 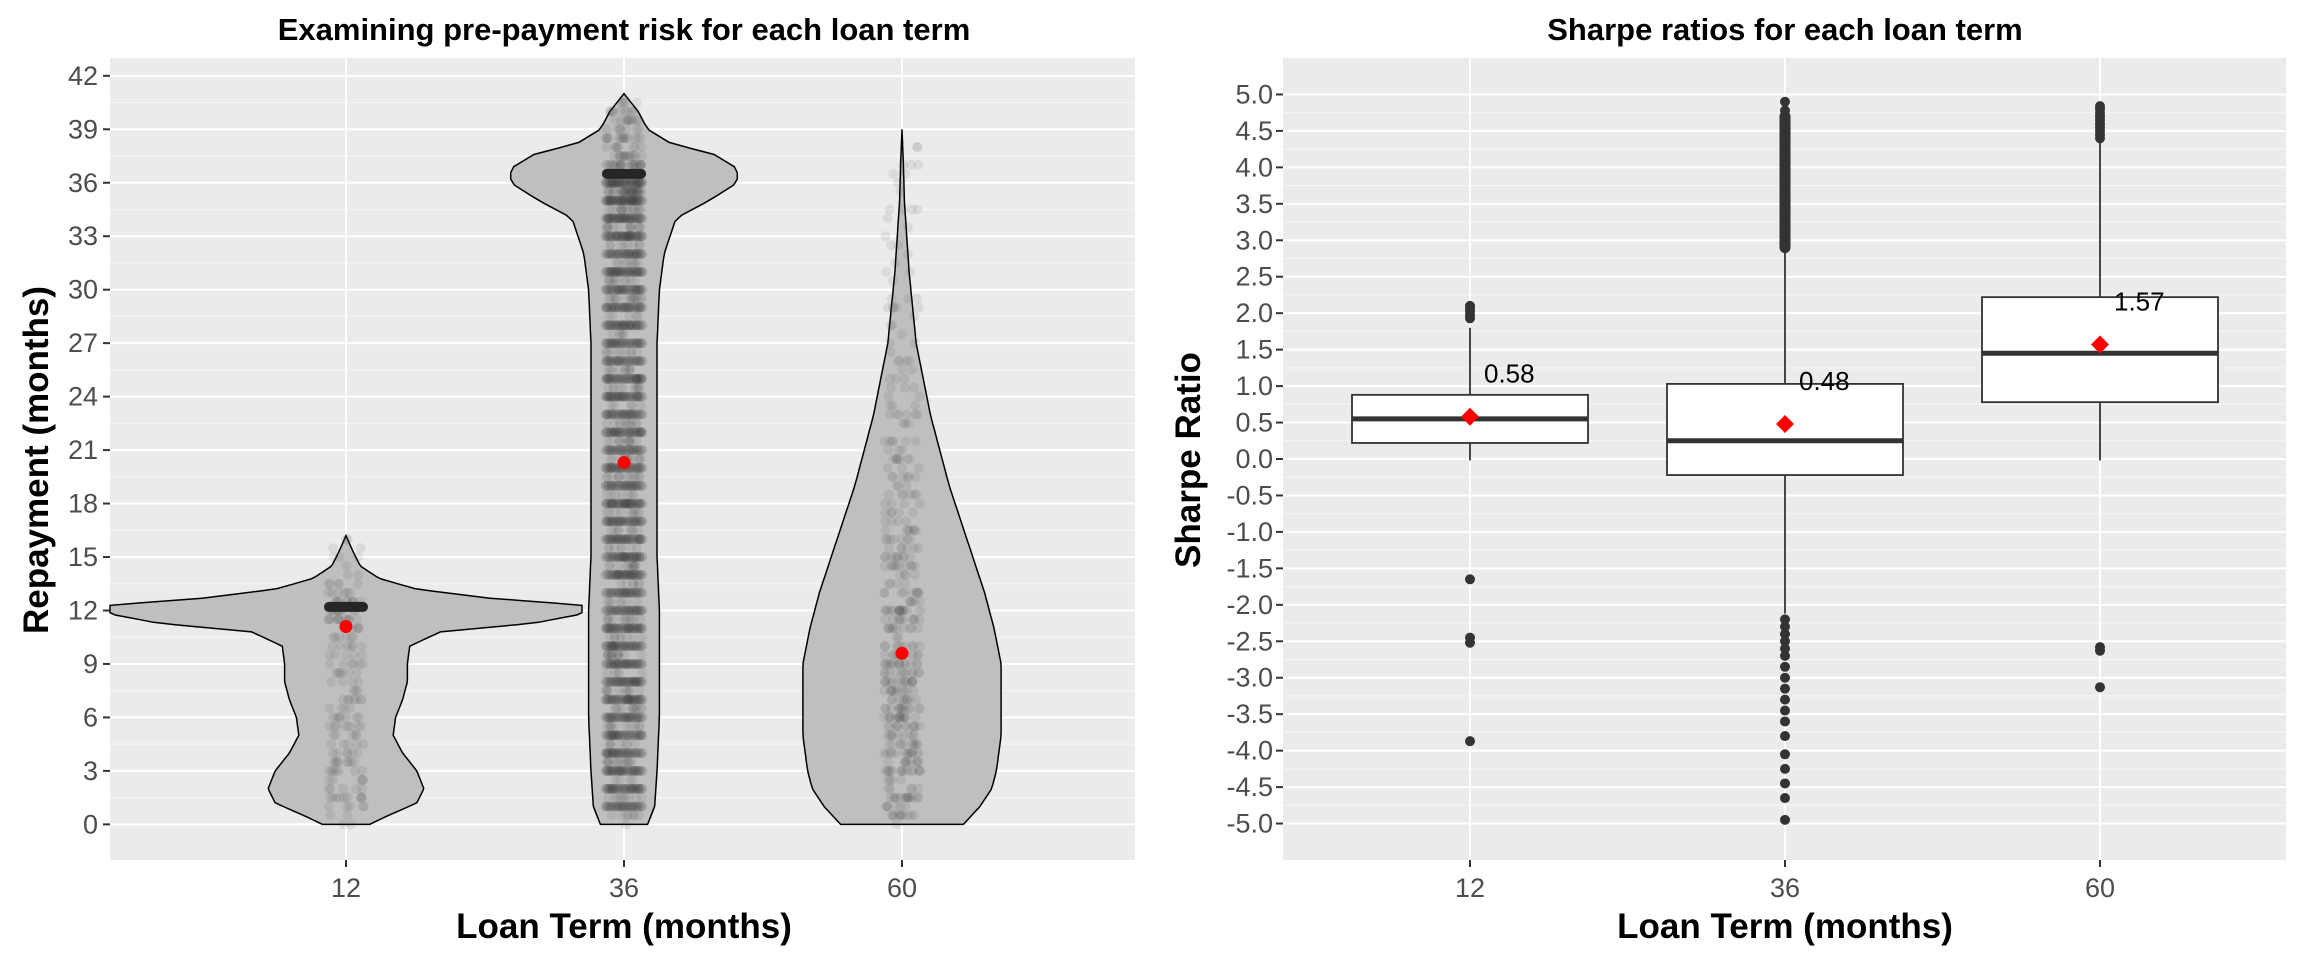 What do you see at coordinates (1249, 641) in the screenshot?
I see `y-tick-label: -2.5` at bounding box center [1249, 641].